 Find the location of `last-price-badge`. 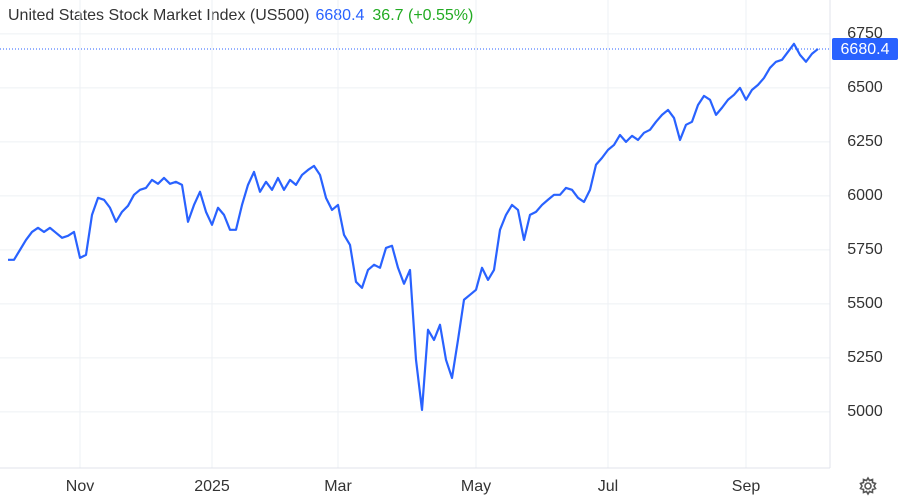

last-price-badge is located at coordinates (865, 48).